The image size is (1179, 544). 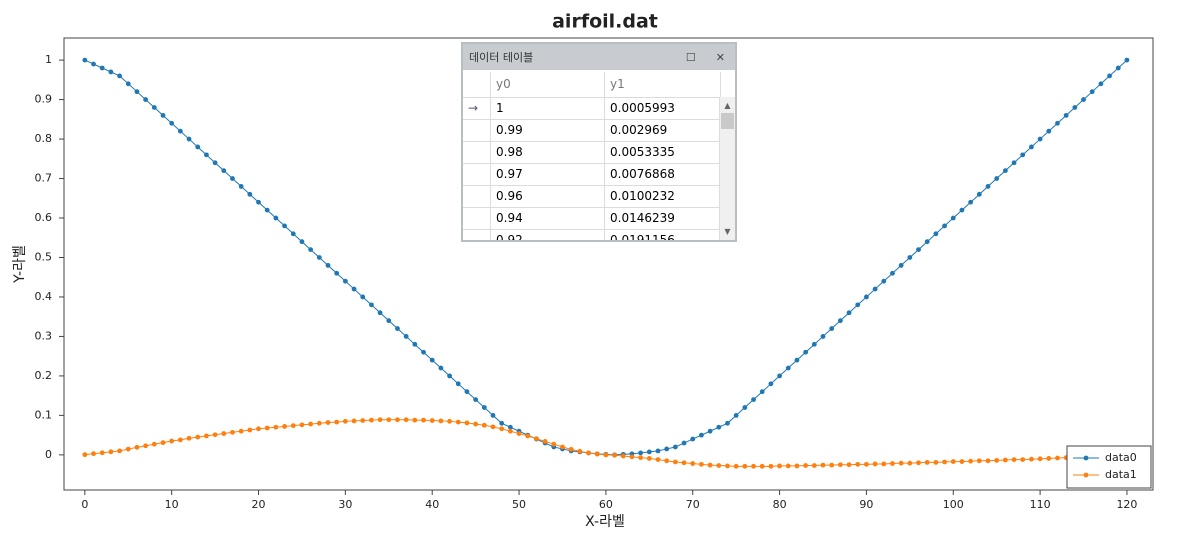 What do you see at coordinates (599, 131) in the screenshot?
I see `table-row: 0.99 0.002969` at bounding box center [599, 131].